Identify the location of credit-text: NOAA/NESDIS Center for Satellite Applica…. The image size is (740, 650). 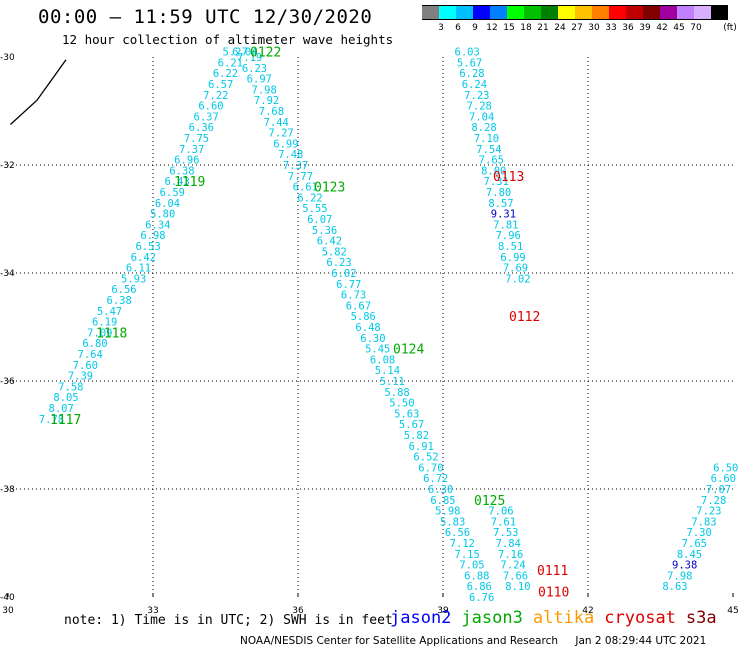
(399, 641).